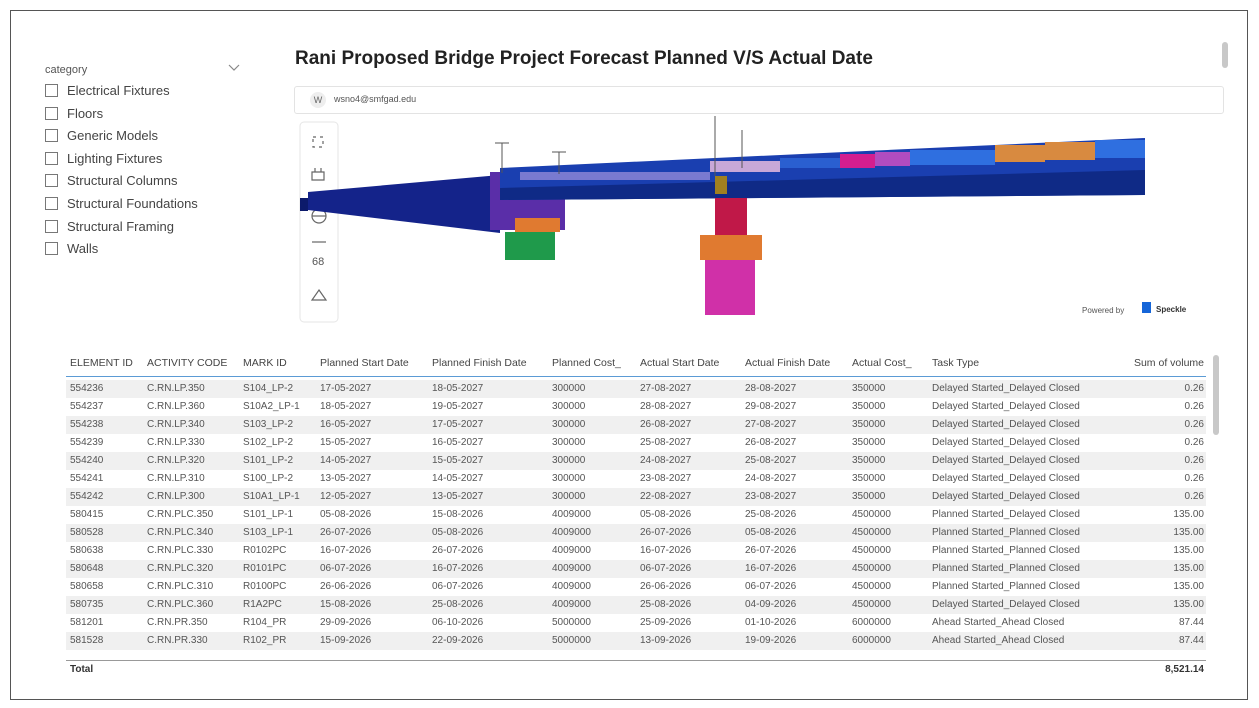 This screenshot has height=708, width=1259. What do you see at coordinates (87, 514) in the screenshot?
I see `table-cell: 580415` at bounding box center [87, 514].